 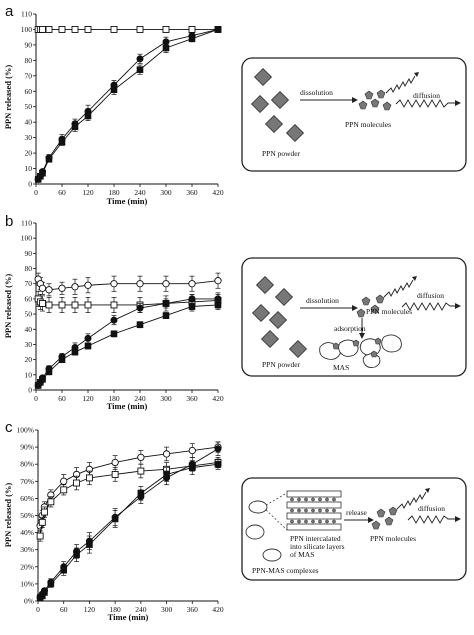 What do you see at coordinates (29, 359) in the screenshot?
I see `y-tick-label: 20` at bounding box center [29, 359].